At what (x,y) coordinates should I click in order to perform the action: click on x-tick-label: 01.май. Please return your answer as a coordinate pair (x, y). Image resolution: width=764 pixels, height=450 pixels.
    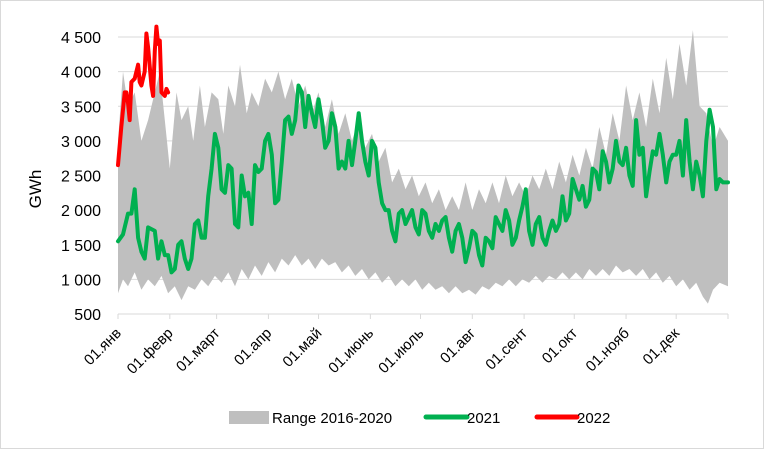
    Looking at the image, I should click on (302, 348).